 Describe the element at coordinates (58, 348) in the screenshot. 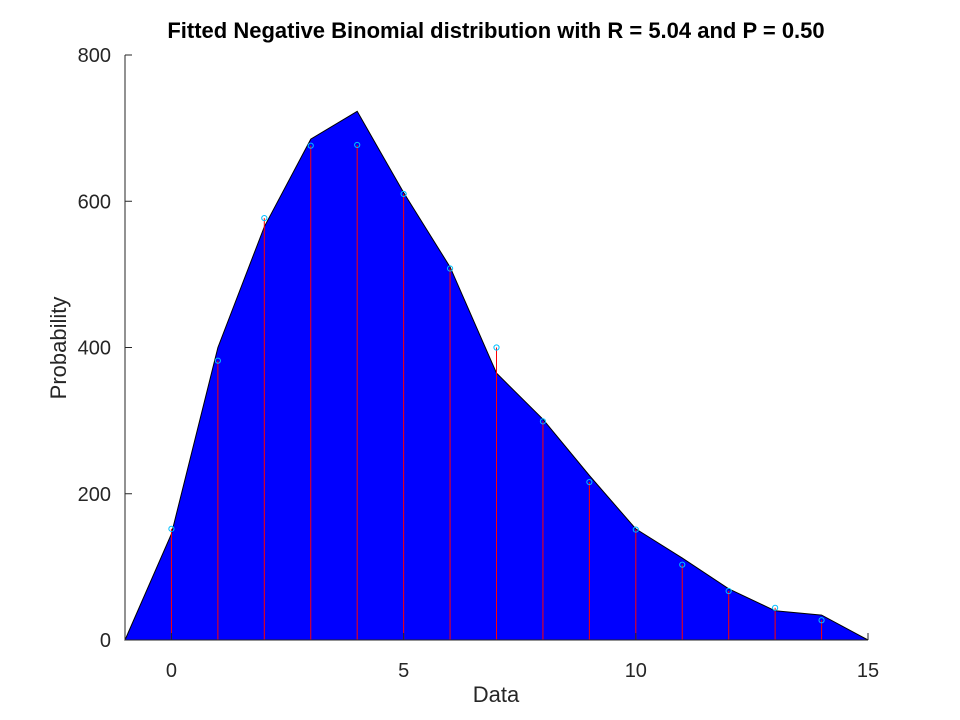

I see `y-axis-label: Probability` at that location.